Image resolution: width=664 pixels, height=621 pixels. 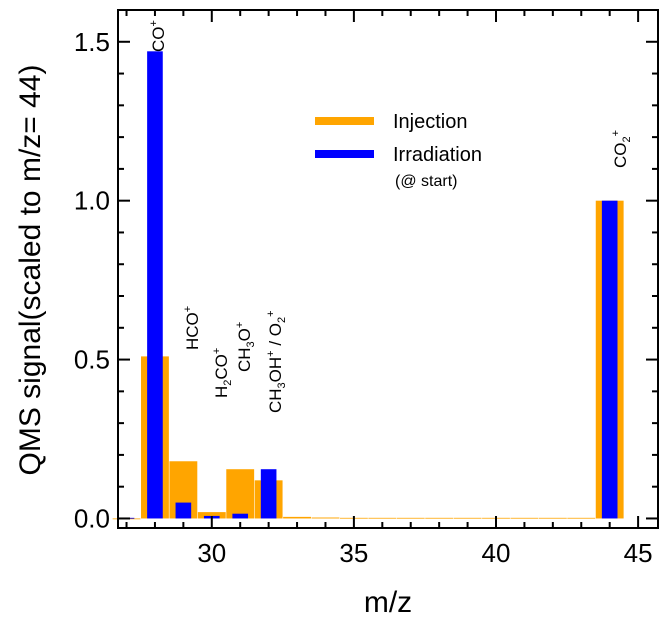 What do you see at coordinates (638, 553) in the screenshot?
I see `x-tick-label: 45` at bounding box center [638, 553].